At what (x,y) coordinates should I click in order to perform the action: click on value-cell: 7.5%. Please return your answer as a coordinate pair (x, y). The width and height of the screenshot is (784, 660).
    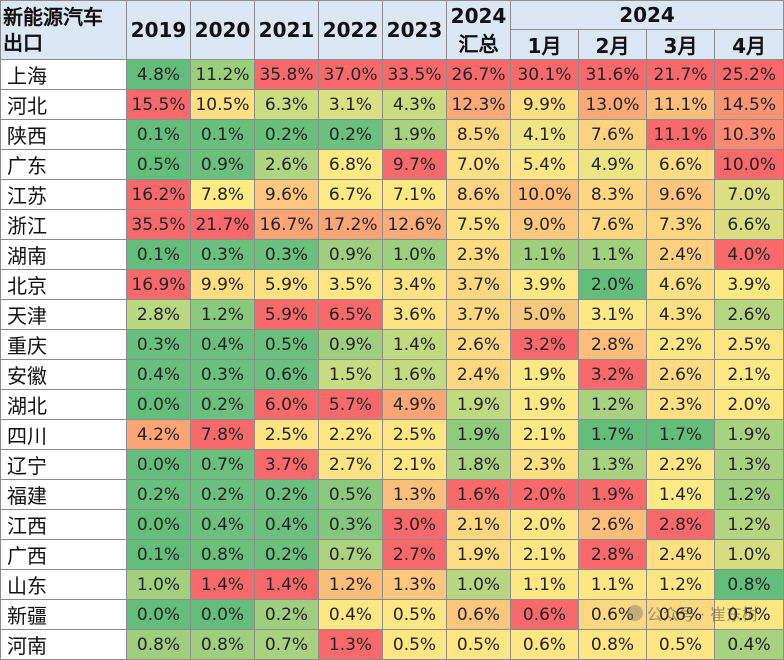
    Looking at the image, I should click on (478, 224).